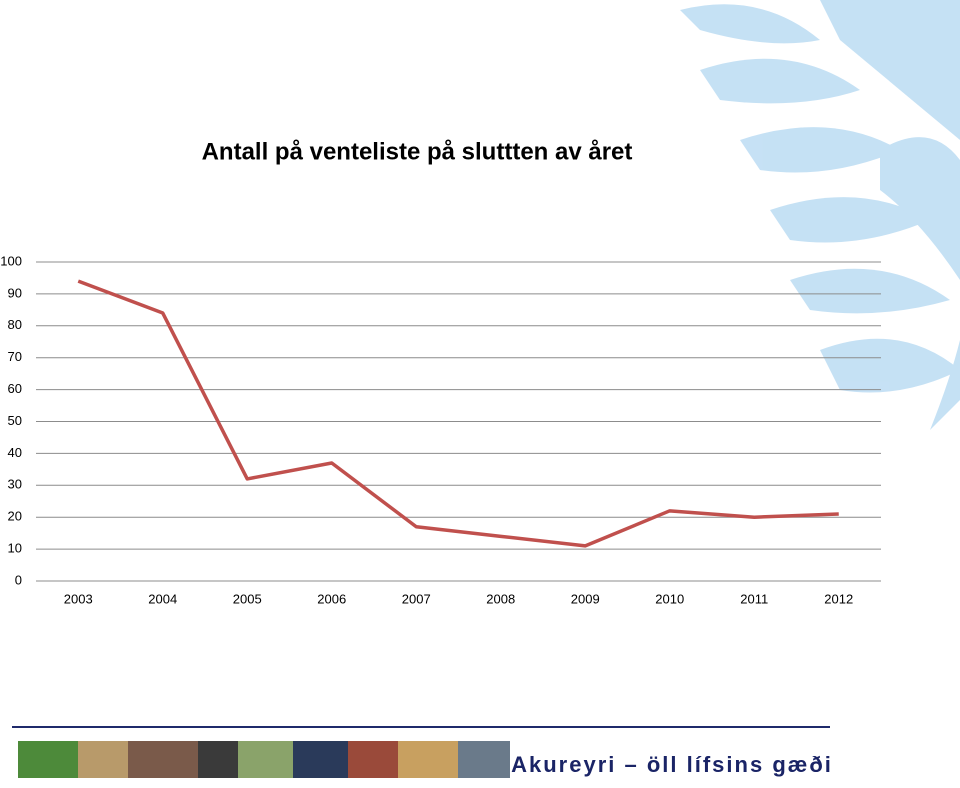  What do you see at coordinates (264, 759) in the screenshot?
I see `photo-strip` at bounding box center [264, 759].